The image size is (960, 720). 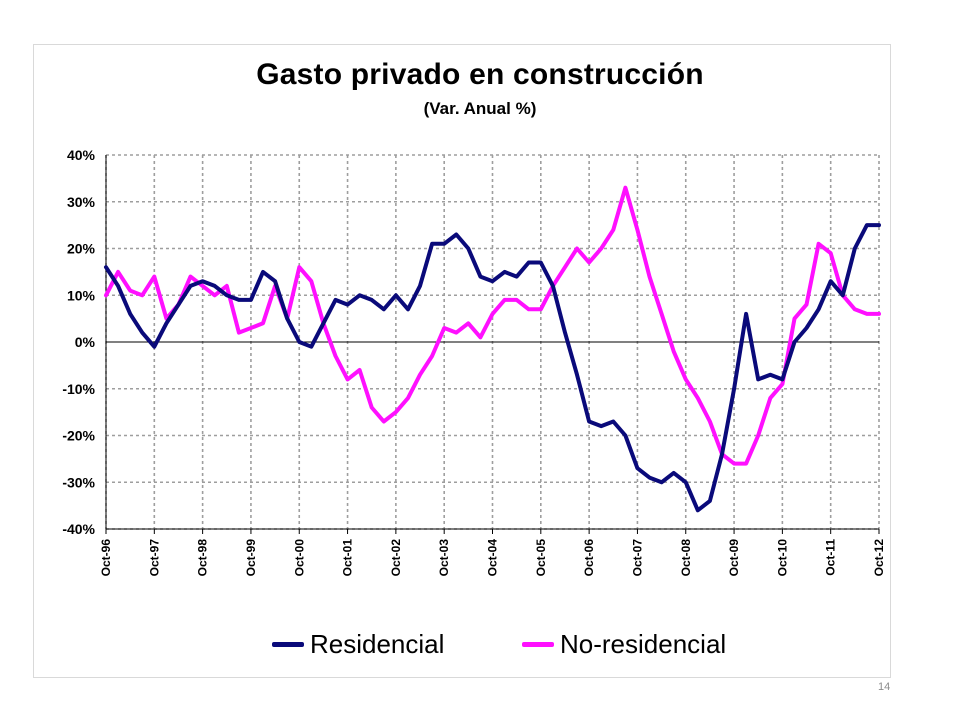 What do you see at coordinates (81, 155) in the screenshot?
I see `y-tick-label: 40%` at bounding box center [81, 155].